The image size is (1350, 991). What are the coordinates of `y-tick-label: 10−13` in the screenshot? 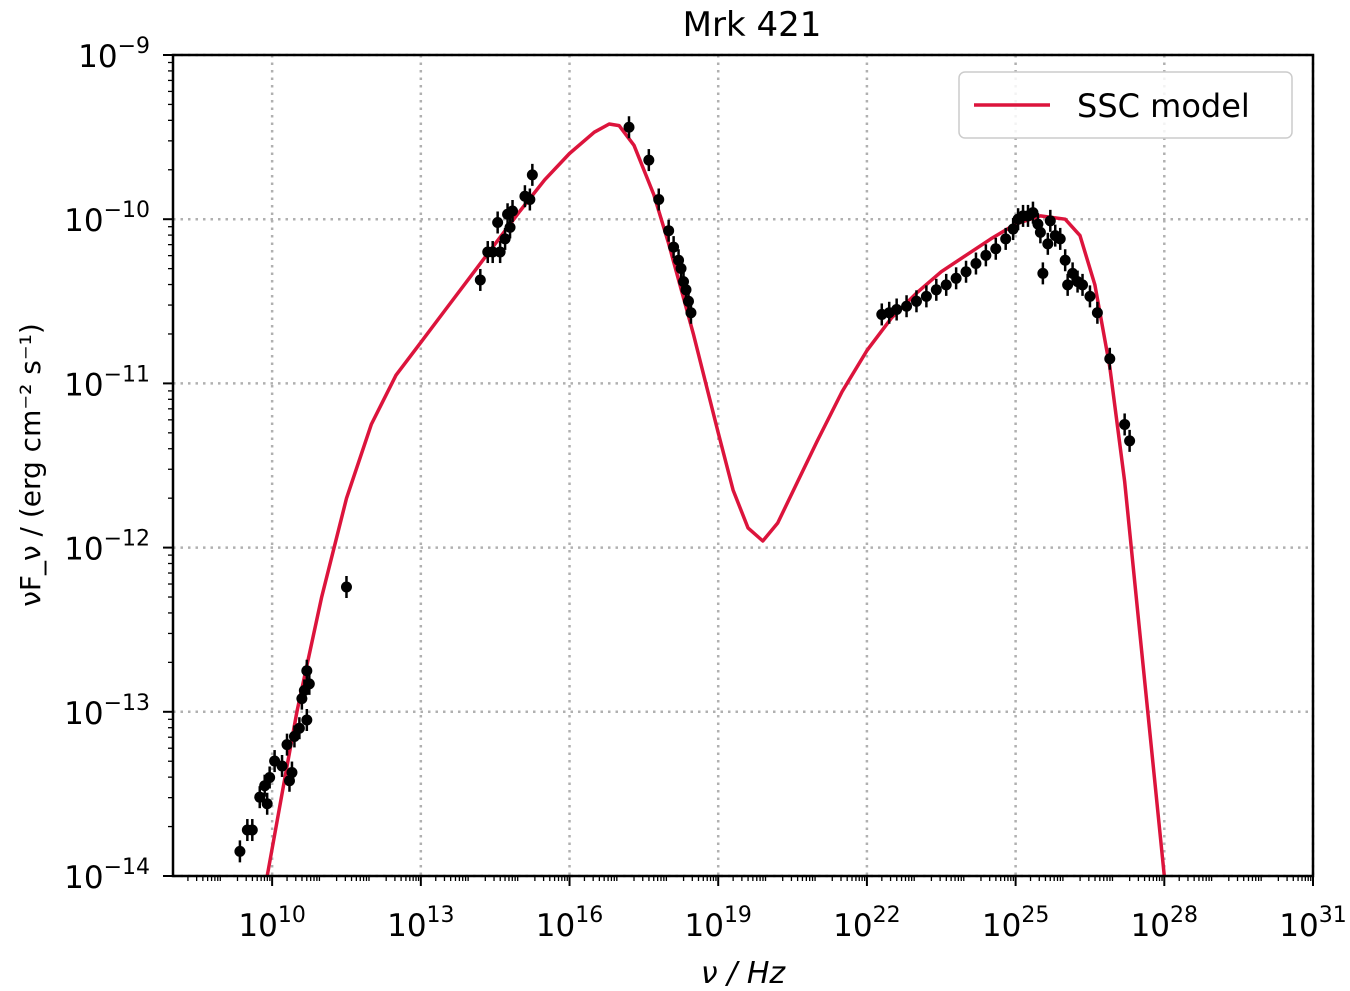 It's located at (107, 711).